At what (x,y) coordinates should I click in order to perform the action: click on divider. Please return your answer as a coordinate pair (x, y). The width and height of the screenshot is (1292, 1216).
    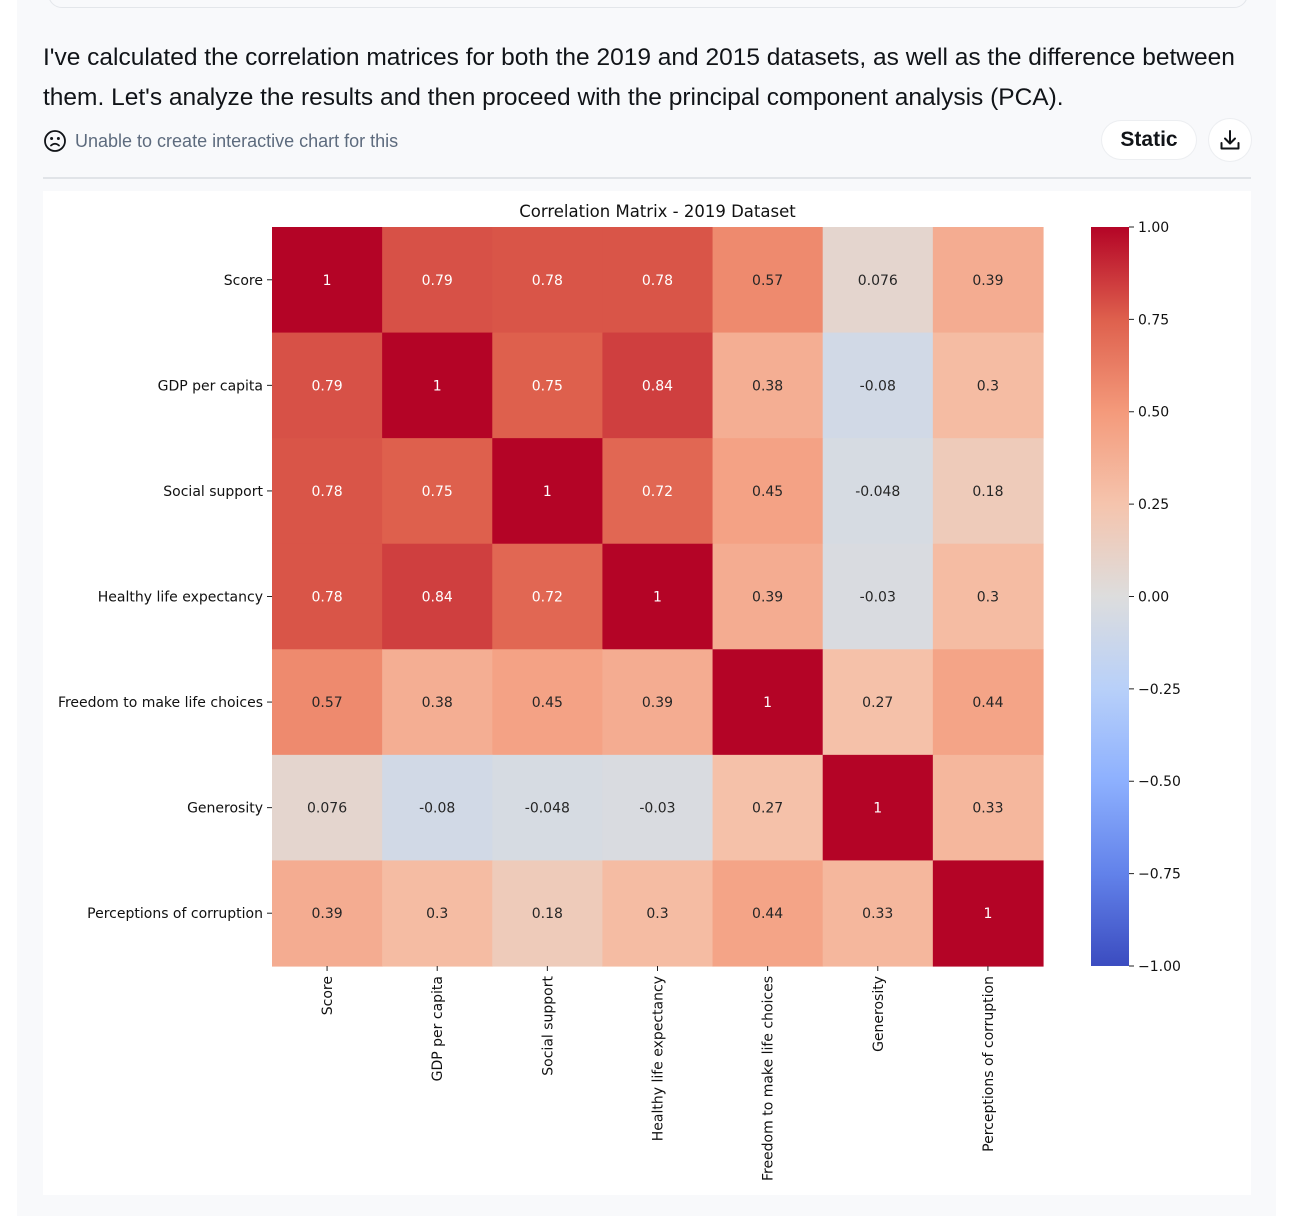
    Looking at the image, I should click on (647, 178).